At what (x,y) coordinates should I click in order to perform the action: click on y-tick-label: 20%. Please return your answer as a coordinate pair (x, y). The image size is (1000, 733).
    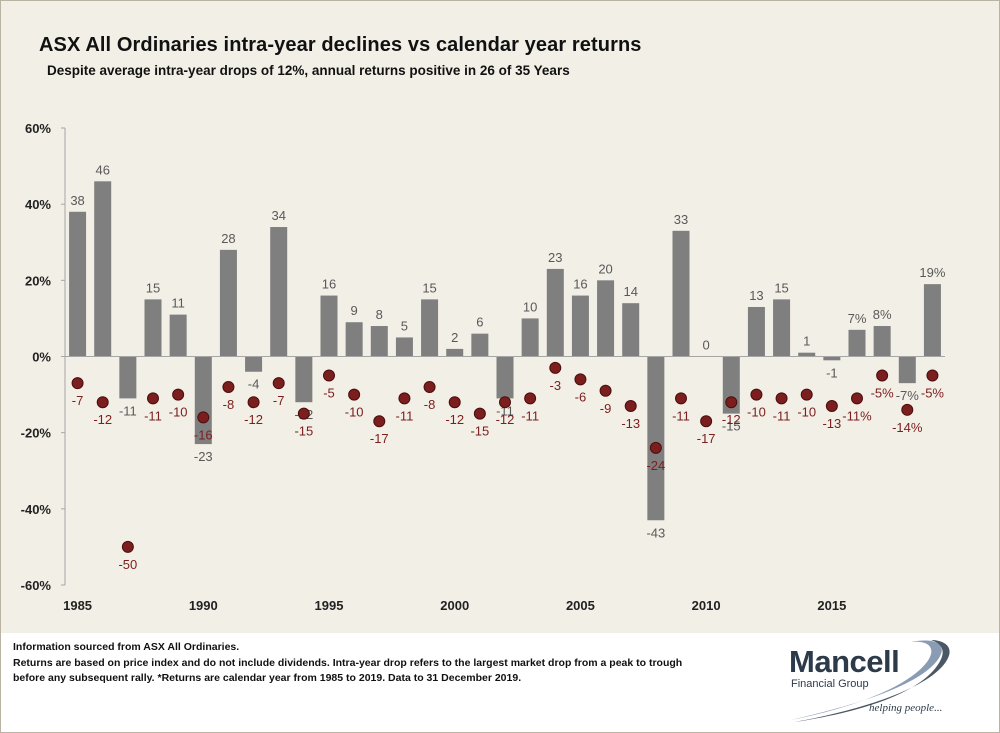
    Looking at the image, I should click on (38, 280).